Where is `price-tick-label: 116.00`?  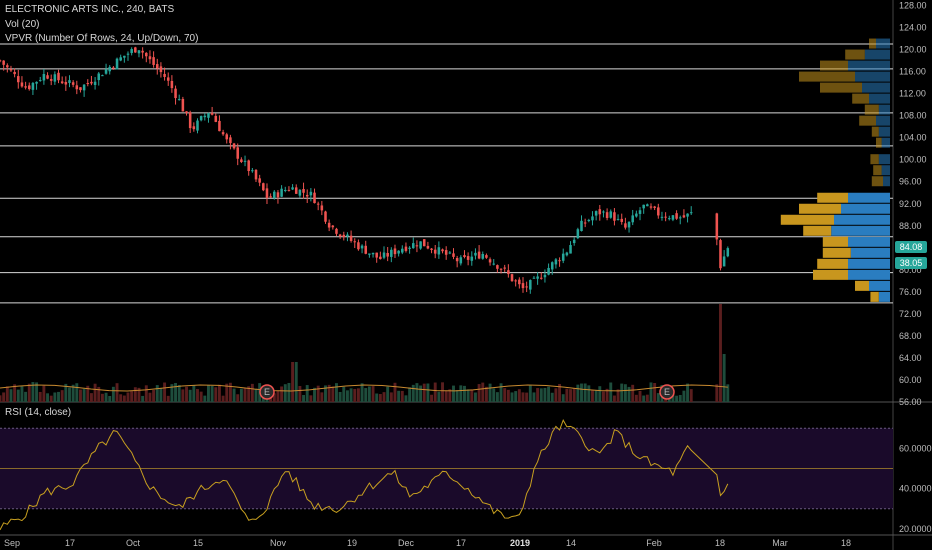 price-tick-label: 116.00 is located at coordinates (912, 72).